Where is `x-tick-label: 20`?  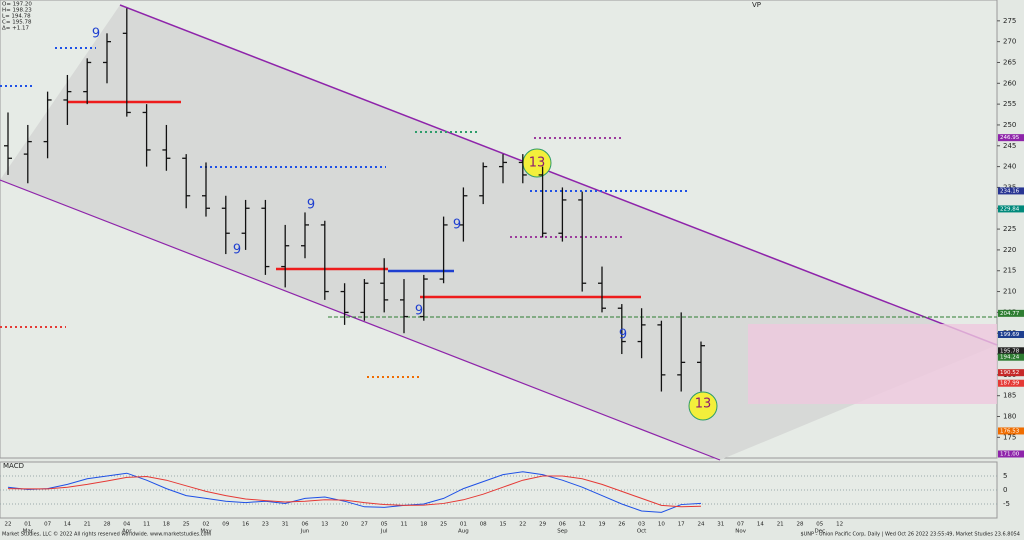
x-tick-label: 20 is located at coordinates (344, 525).